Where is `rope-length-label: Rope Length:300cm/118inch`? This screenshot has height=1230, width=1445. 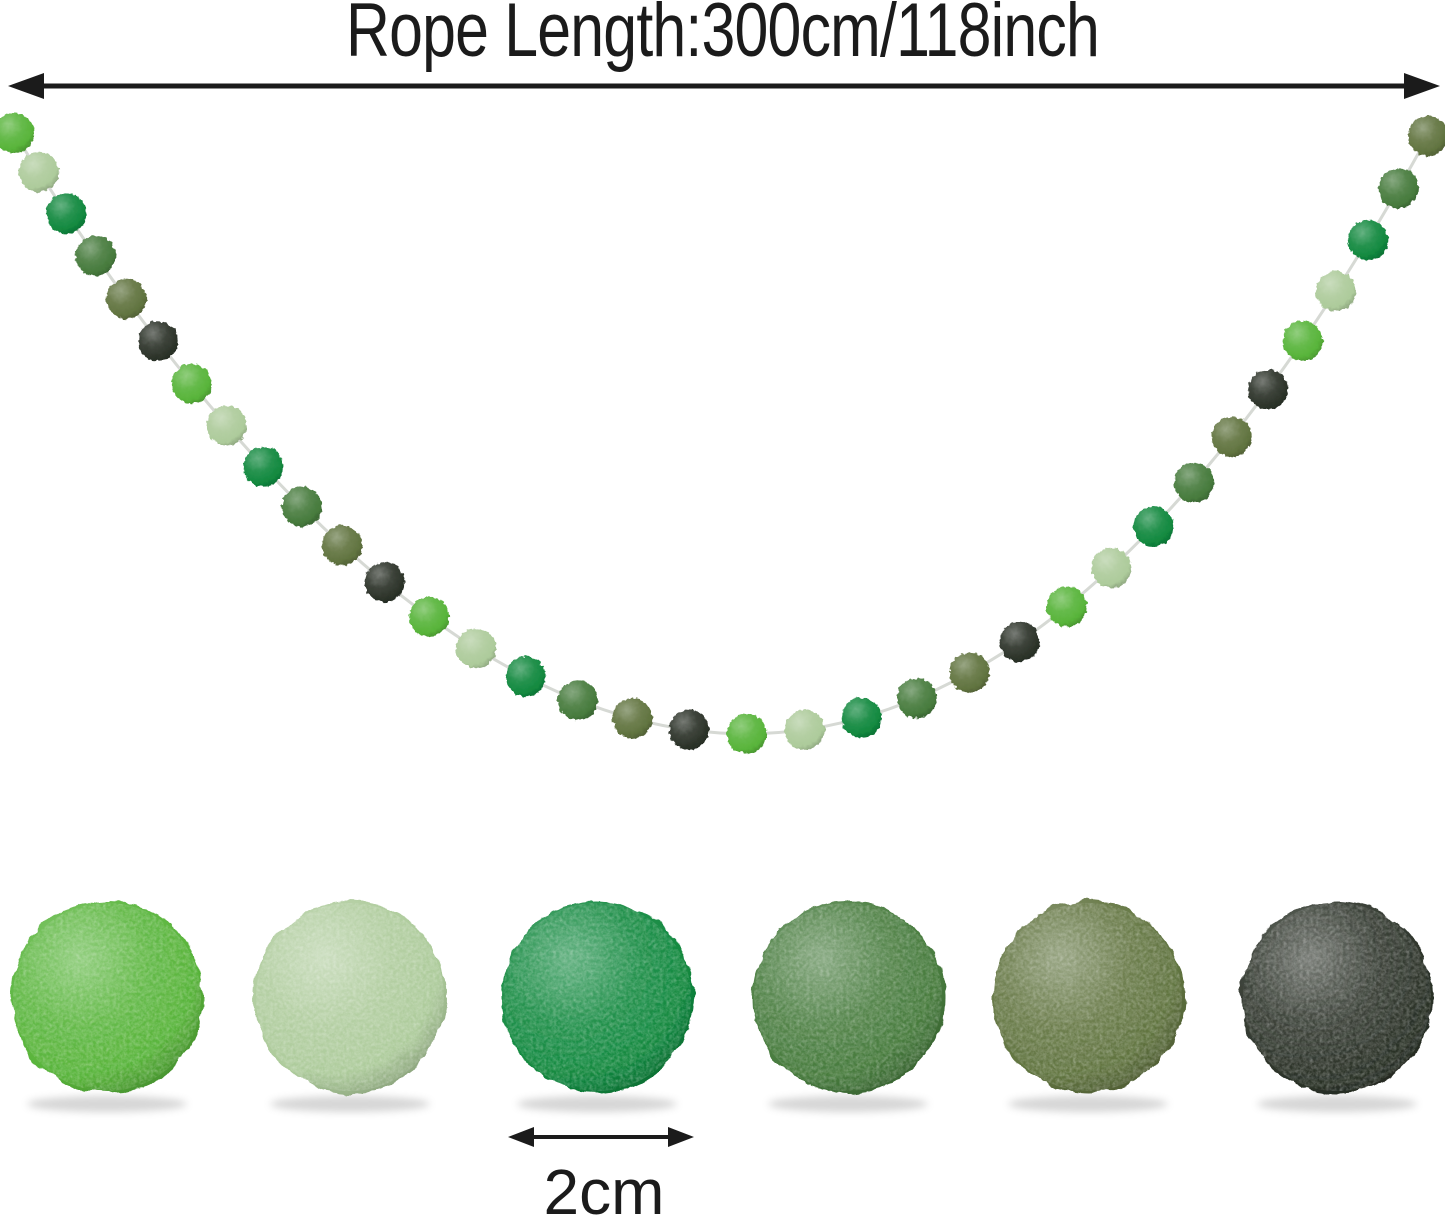
rope-length-label: Rope Length:300cm/118inch is located at coordinates (723, 36).